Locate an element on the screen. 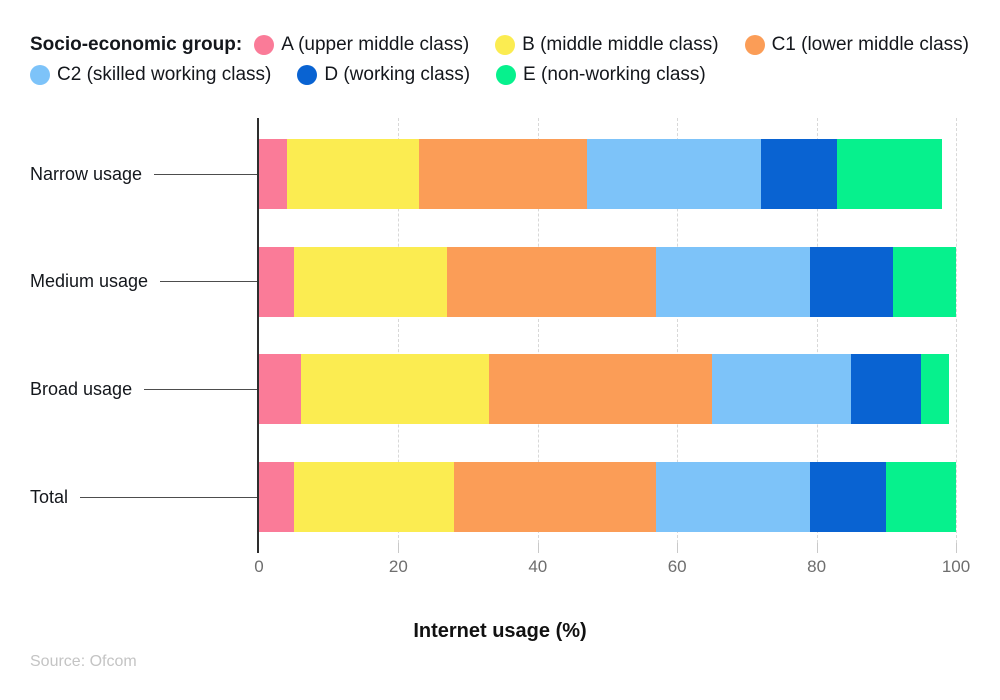 This screenshot has height=700, width=1000. x-axis-title: Internet usage (%) is located at coordinates (500, 631).